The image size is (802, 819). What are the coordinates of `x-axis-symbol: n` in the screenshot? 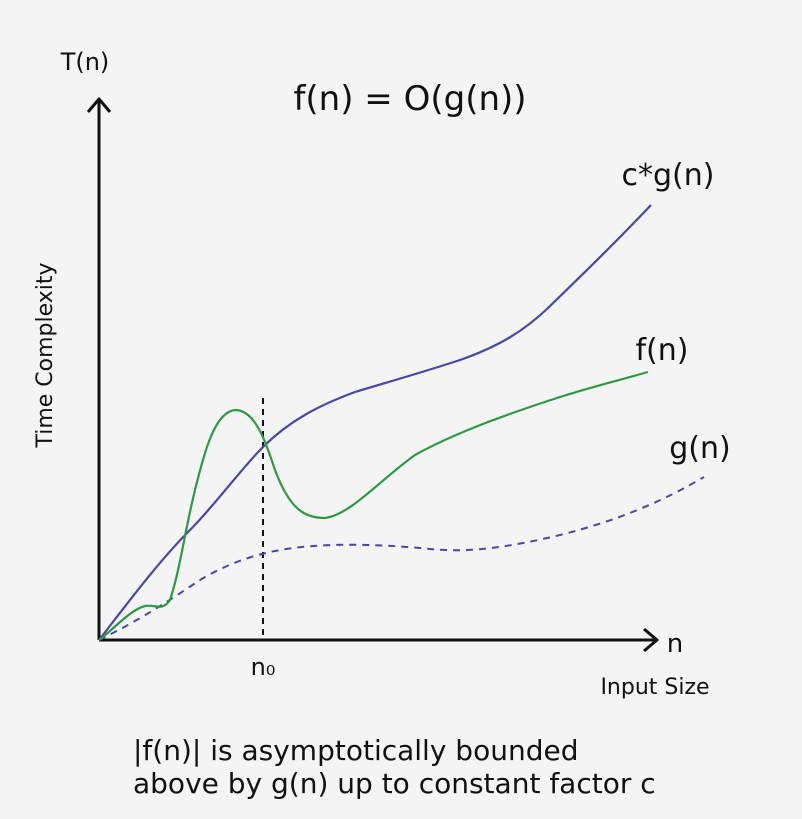 It's located at (675, 644).